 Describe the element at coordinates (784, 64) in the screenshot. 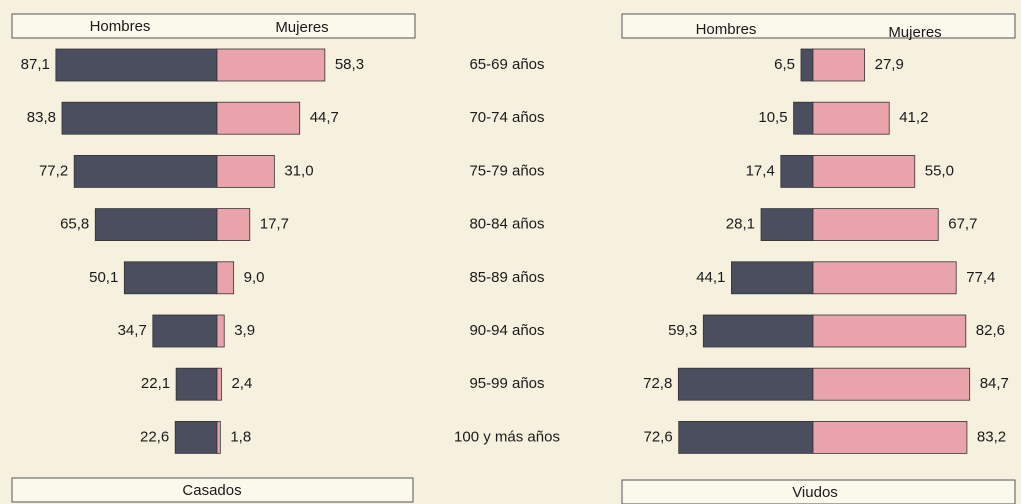

I see `value-label: 6,5` at that location.